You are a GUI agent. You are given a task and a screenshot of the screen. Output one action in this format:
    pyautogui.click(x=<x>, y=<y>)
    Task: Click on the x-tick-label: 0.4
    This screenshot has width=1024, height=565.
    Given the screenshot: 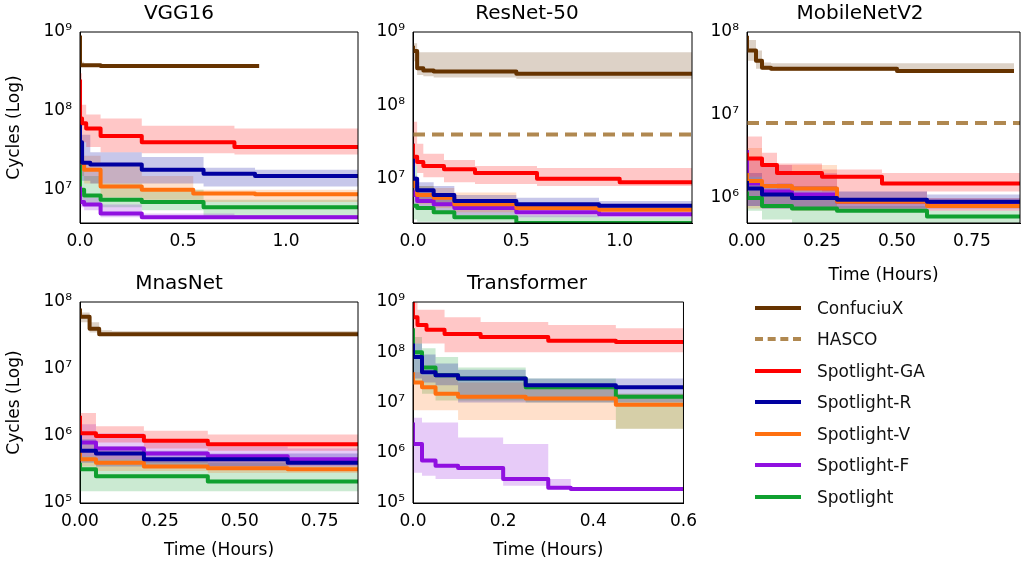 What is the action you would take?
    pyautogui.click(x=593, y=519)
    